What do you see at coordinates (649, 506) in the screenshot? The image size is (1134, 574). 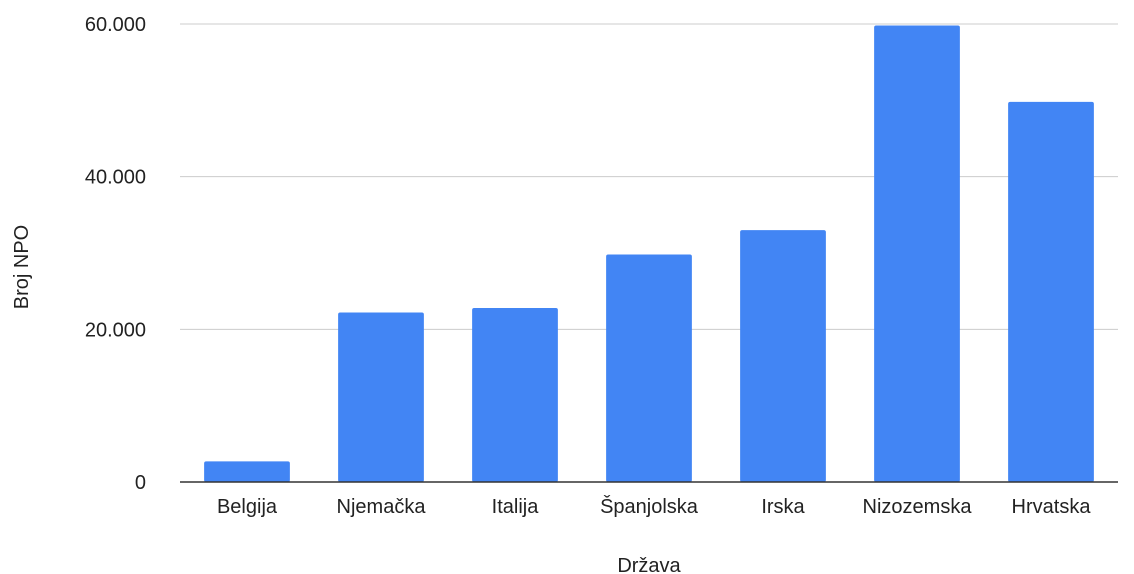 I see `x-tick-label: Španjolska` at bounding box center [649, 506].